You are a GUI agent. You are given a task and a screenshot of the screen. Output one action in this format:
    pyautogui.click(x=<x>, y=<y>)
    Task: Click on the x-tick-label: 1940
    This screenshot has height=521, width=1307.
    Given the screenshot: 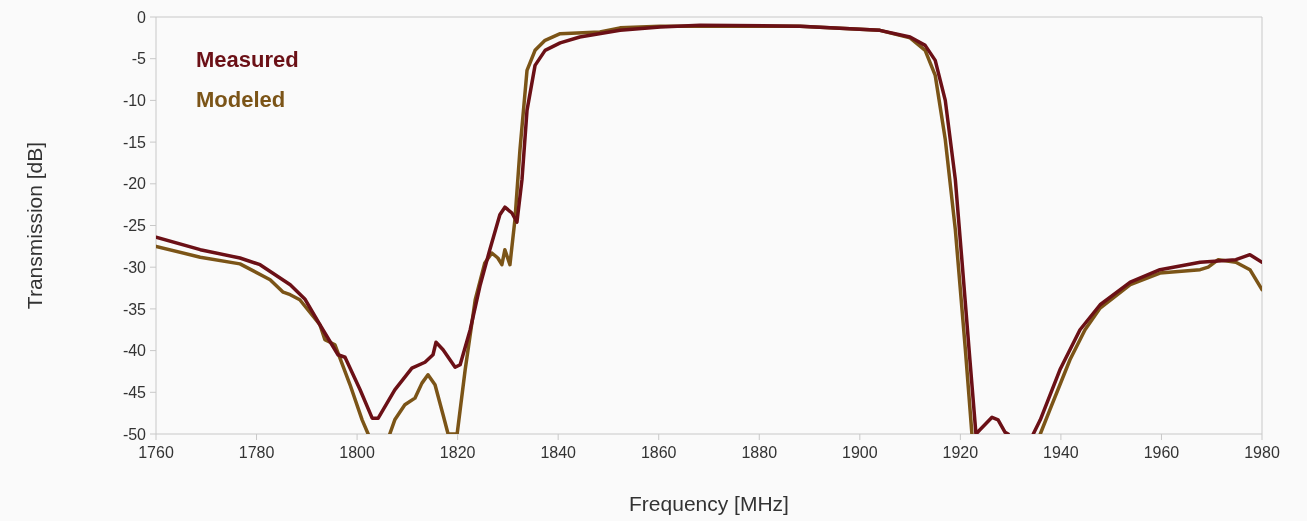 What is the action you would take?
    pyautogui.click(x=1061, y=452)
    